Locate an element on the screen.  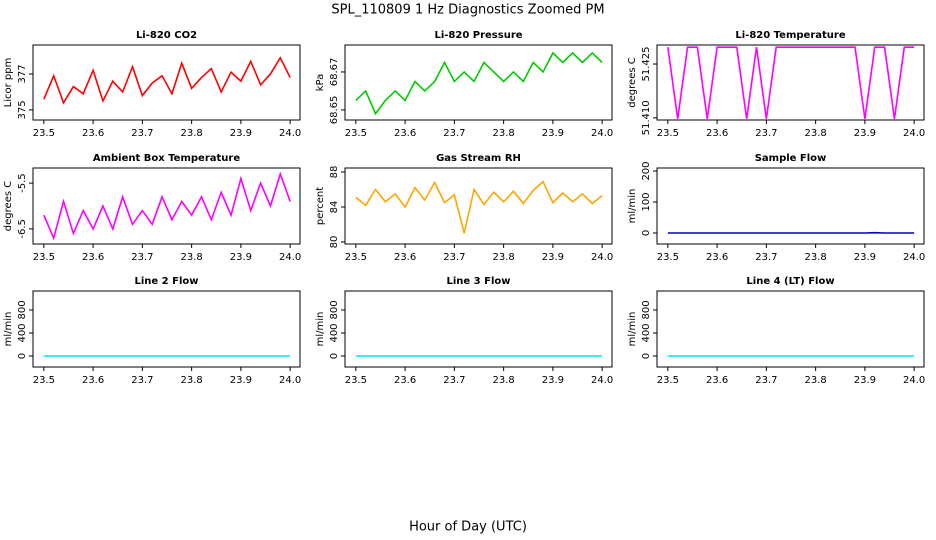
panel-title: Line 2 Flow is located at coordinates (167, 281).